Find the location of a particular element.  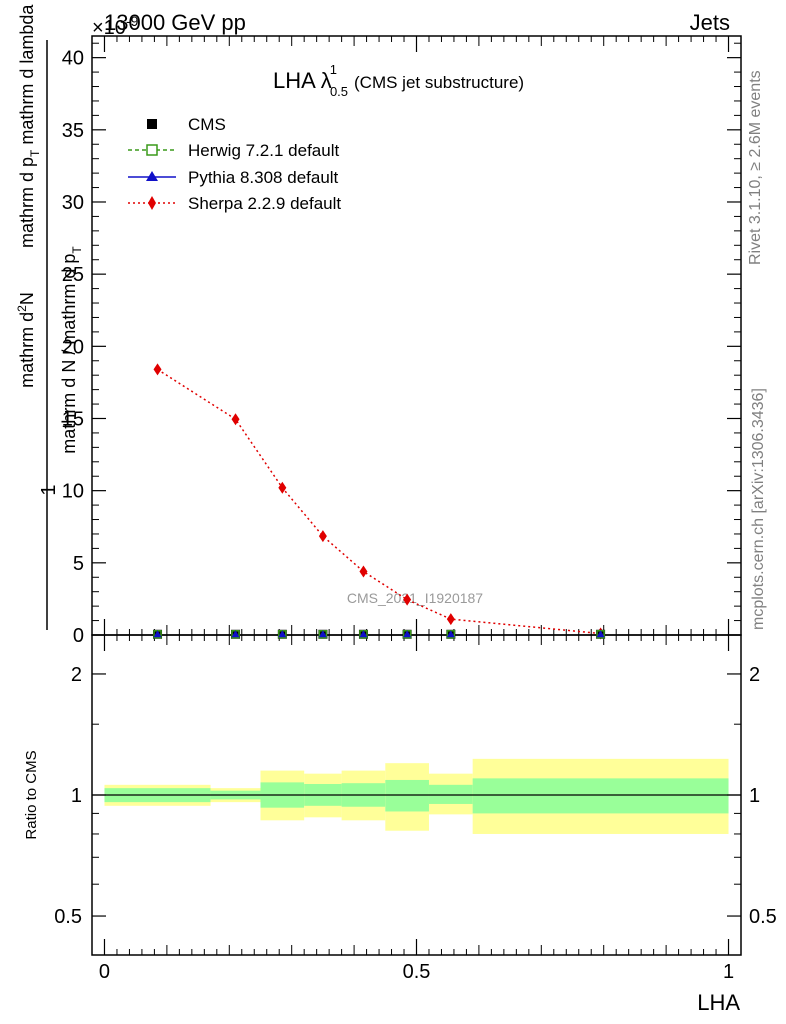

header-process: Jets is located at coordinates (710, 22).